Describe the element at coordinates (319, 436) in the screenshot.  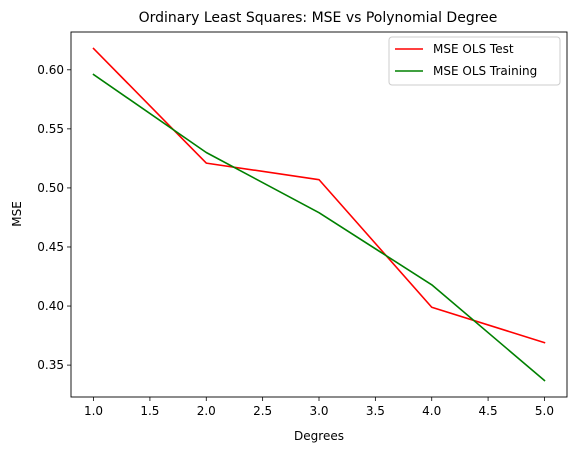
I see `x-axis-label: Degrees` at that location.